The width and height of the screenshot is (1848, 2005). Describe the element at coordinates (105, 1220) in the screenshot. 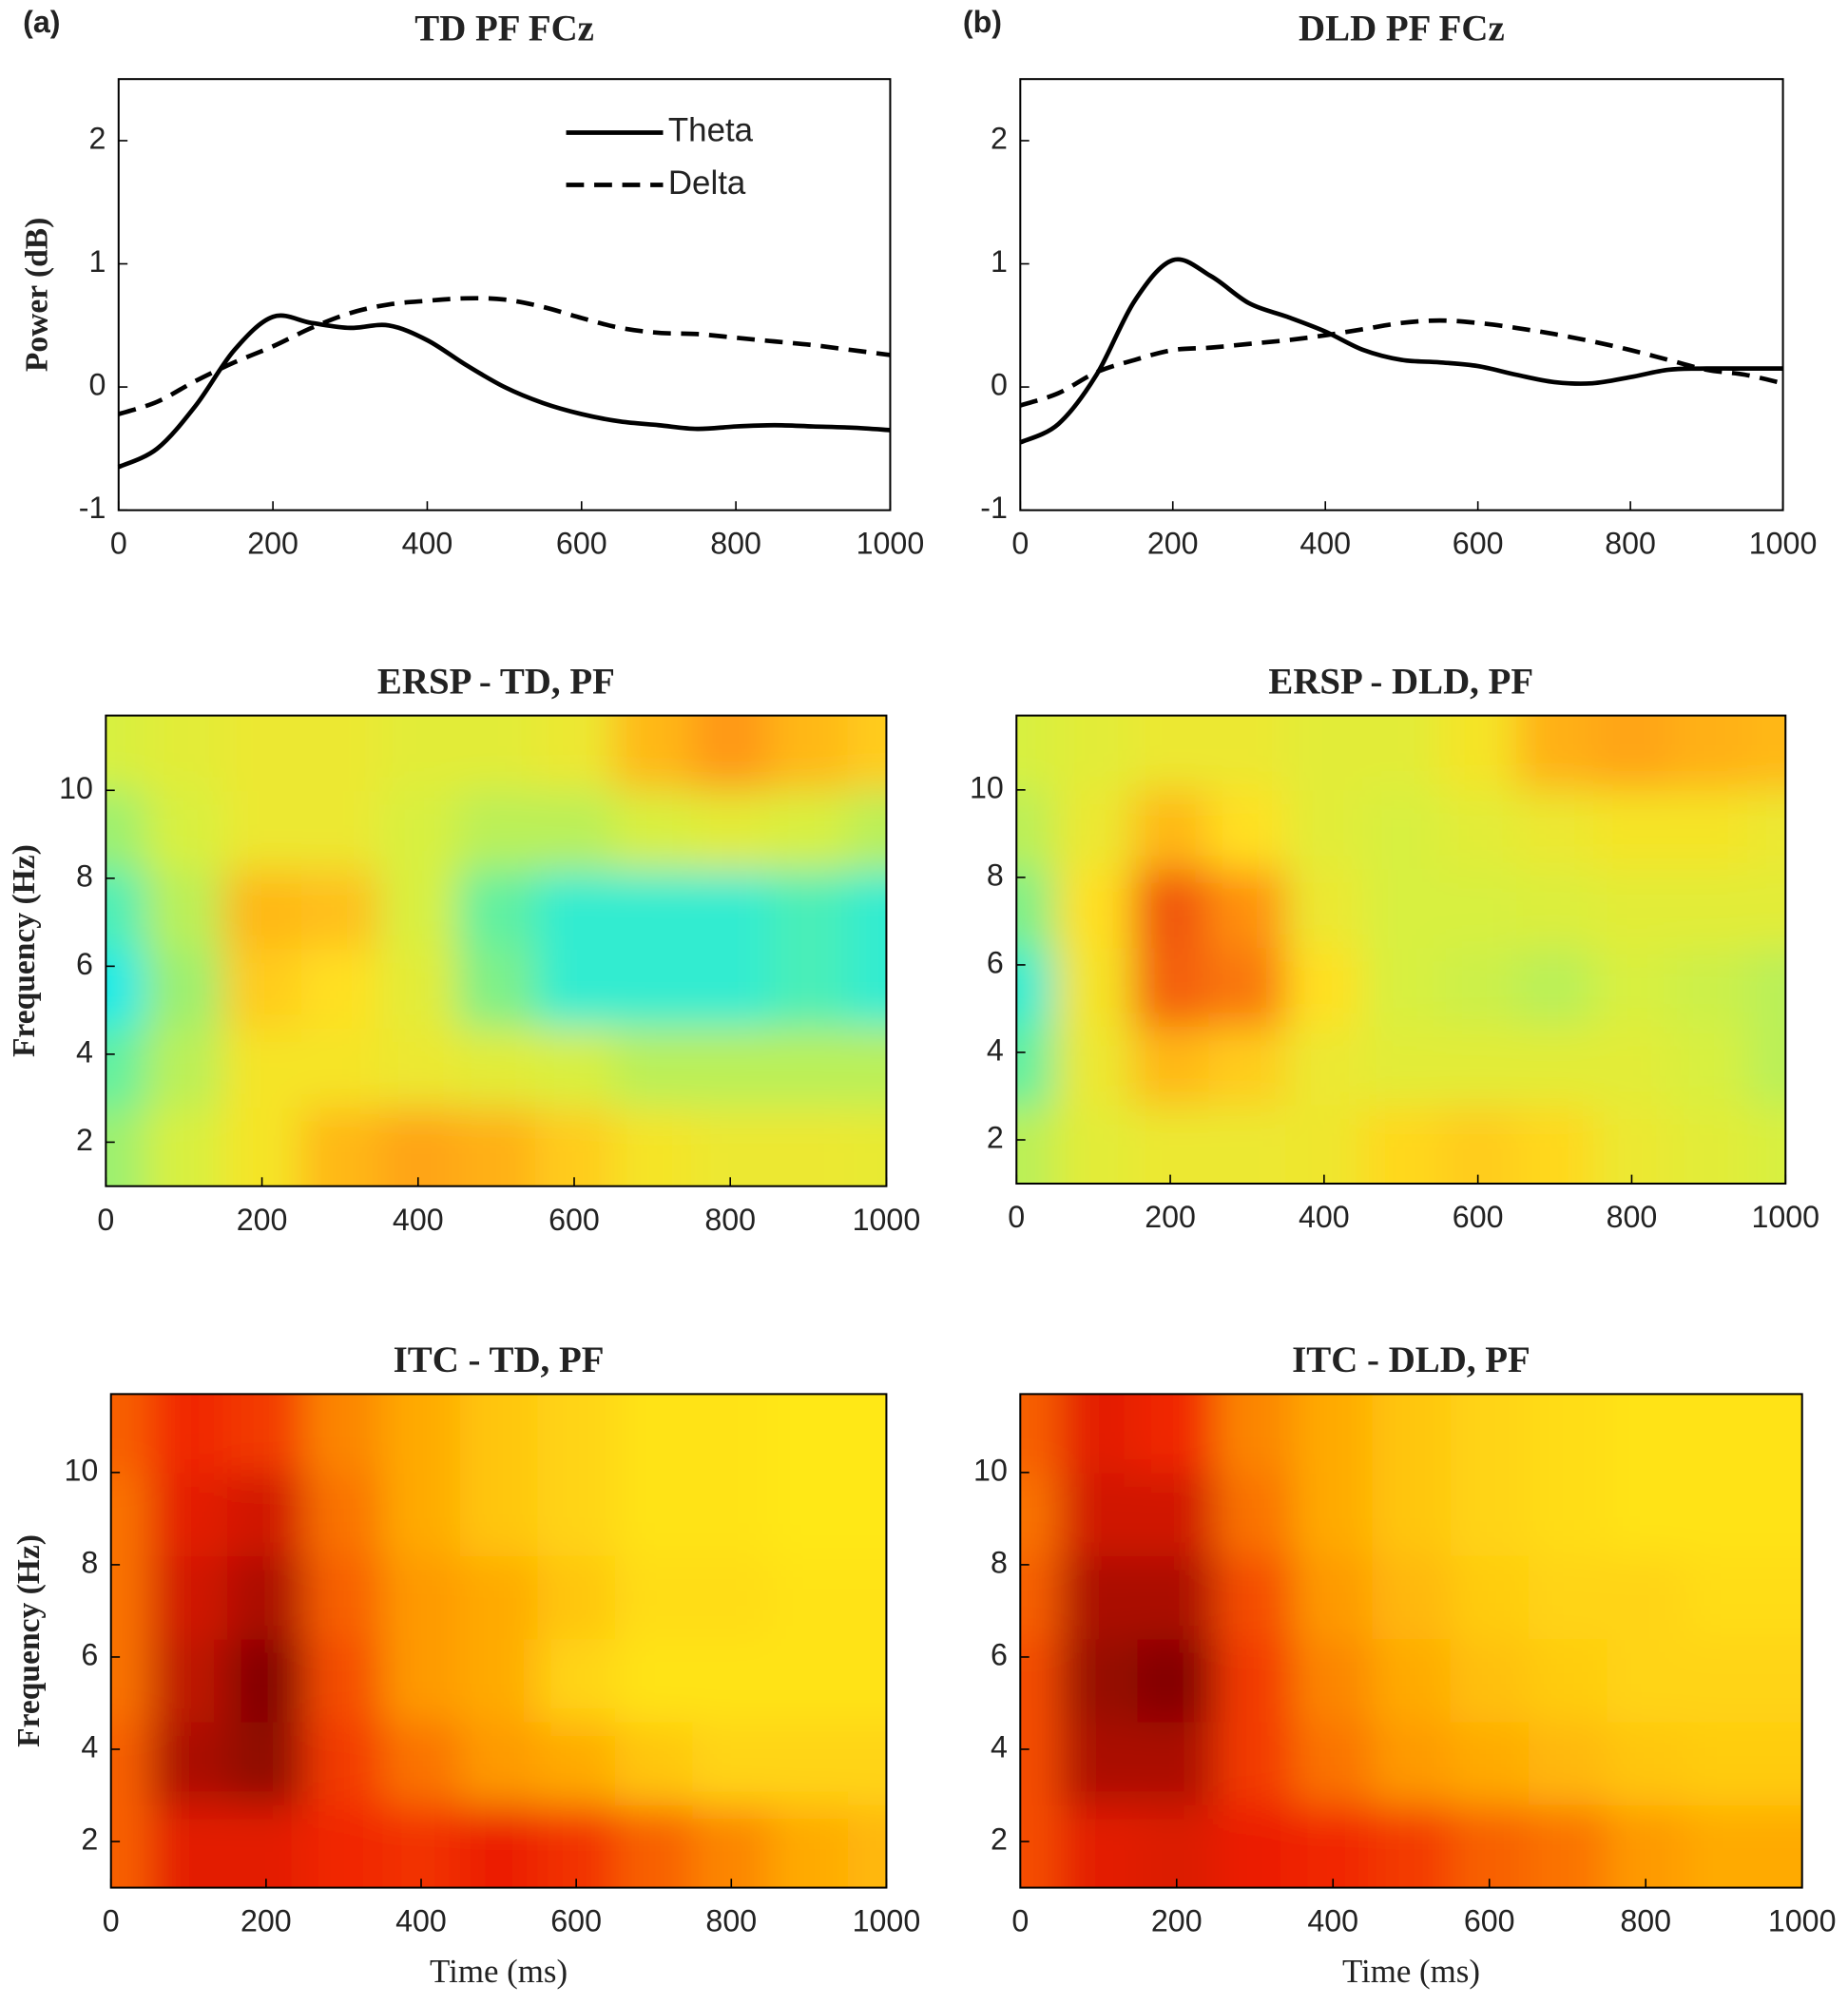

I see `x-tick-label: 0` at that location.